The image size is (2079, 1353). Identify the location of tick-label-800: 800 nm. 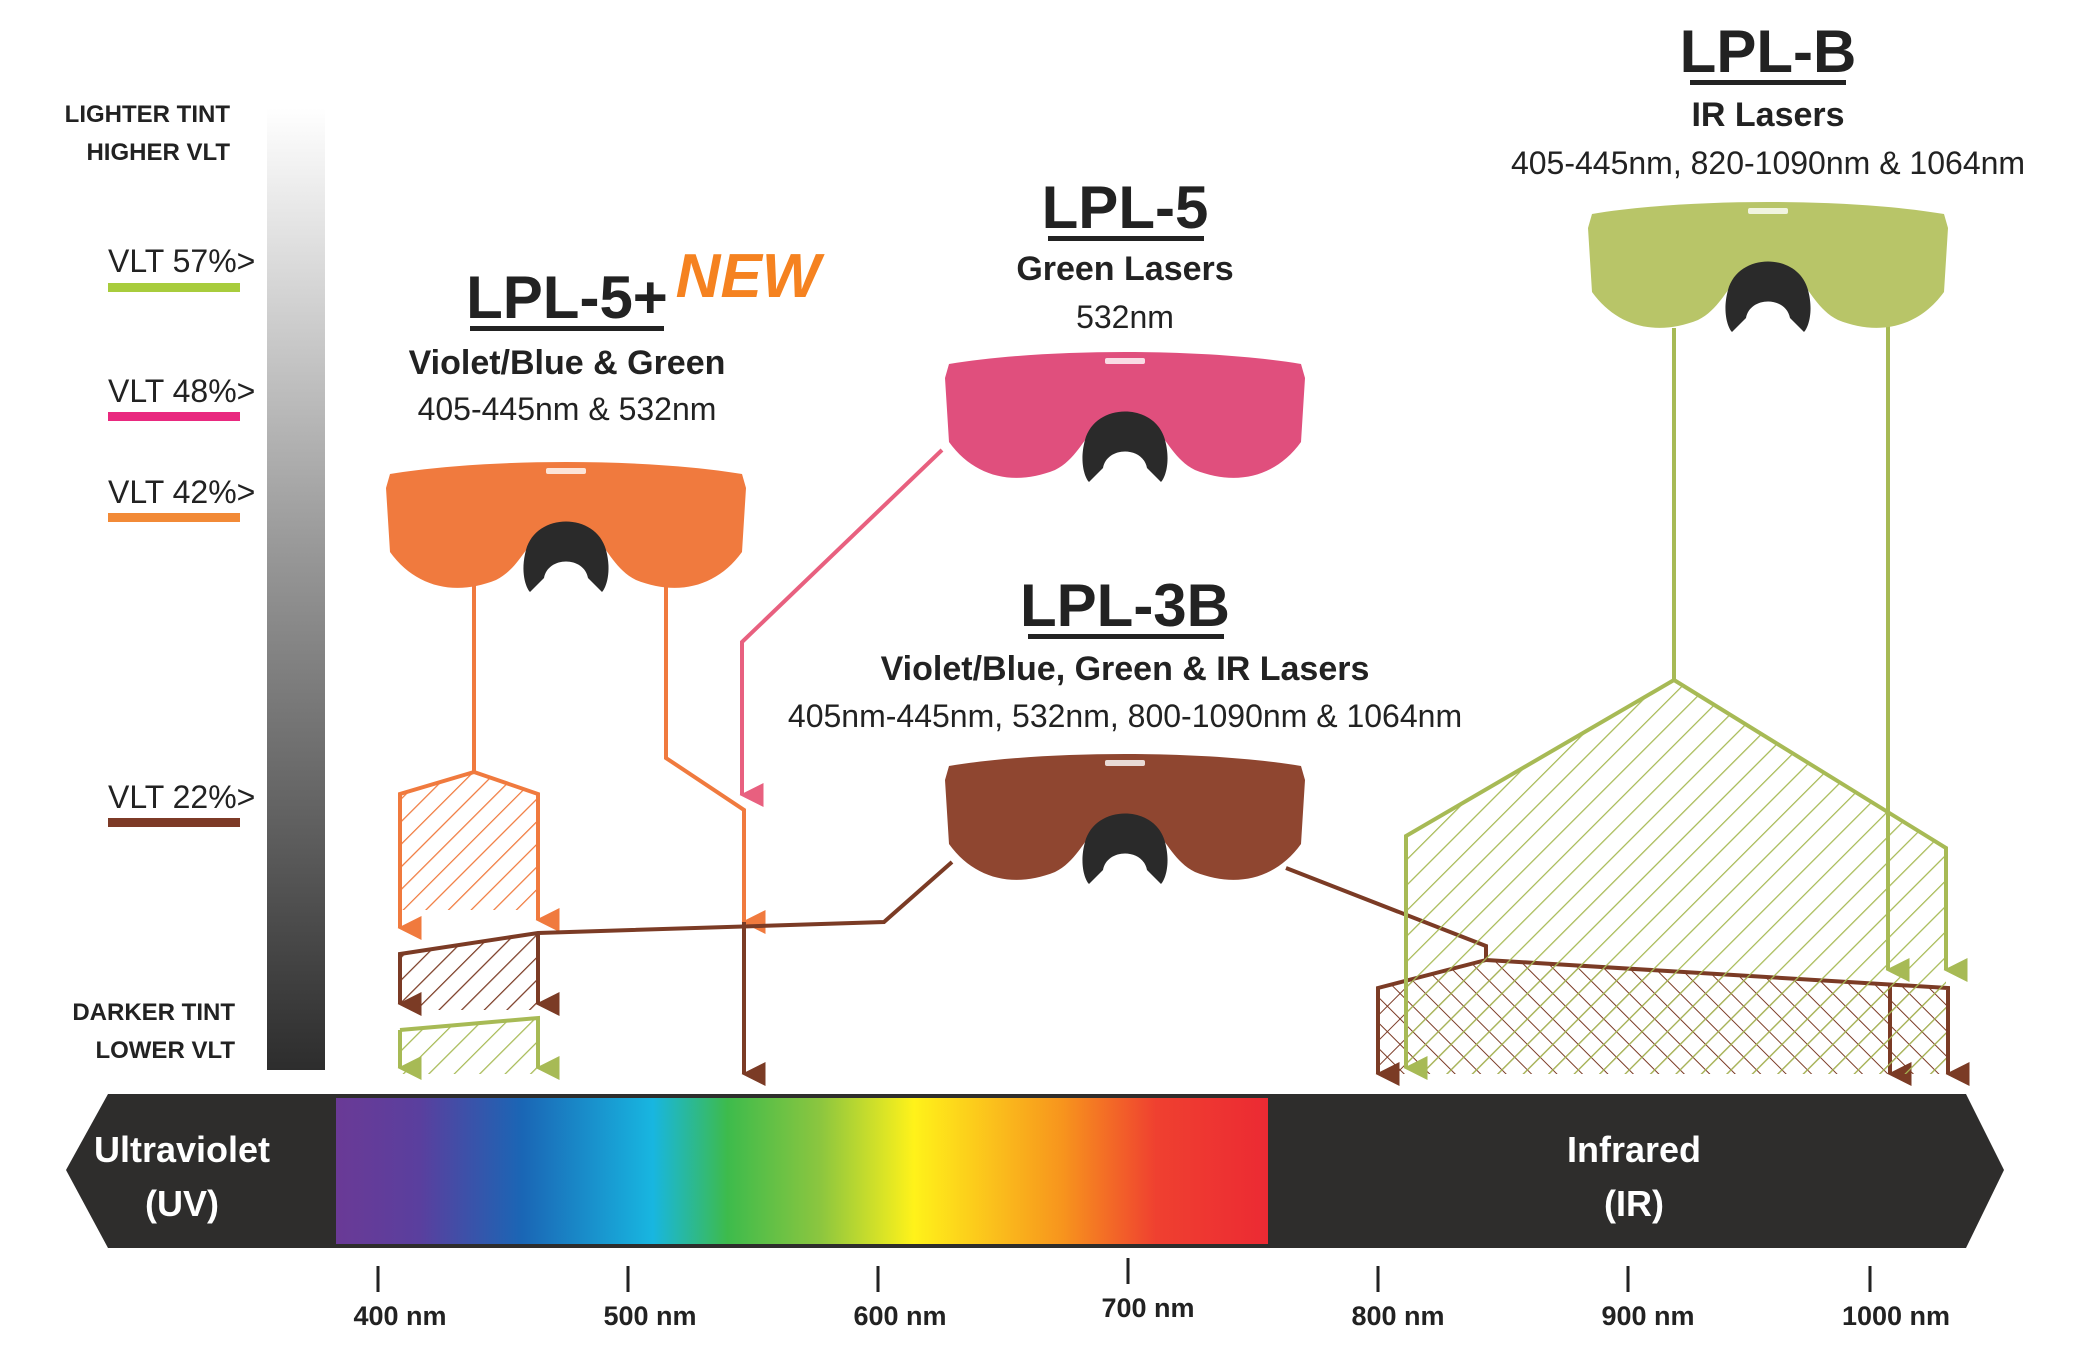
(1397, 1316).